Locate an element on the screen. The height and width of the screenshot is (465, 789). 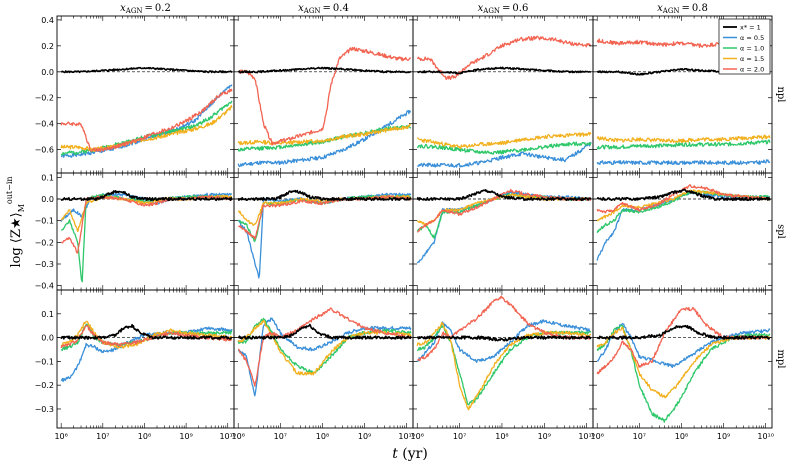
panel-r2-c1: 0.1 0.0 −0.1 −0.2 −0.3 −0.4 is located at coordinates (135, 231).